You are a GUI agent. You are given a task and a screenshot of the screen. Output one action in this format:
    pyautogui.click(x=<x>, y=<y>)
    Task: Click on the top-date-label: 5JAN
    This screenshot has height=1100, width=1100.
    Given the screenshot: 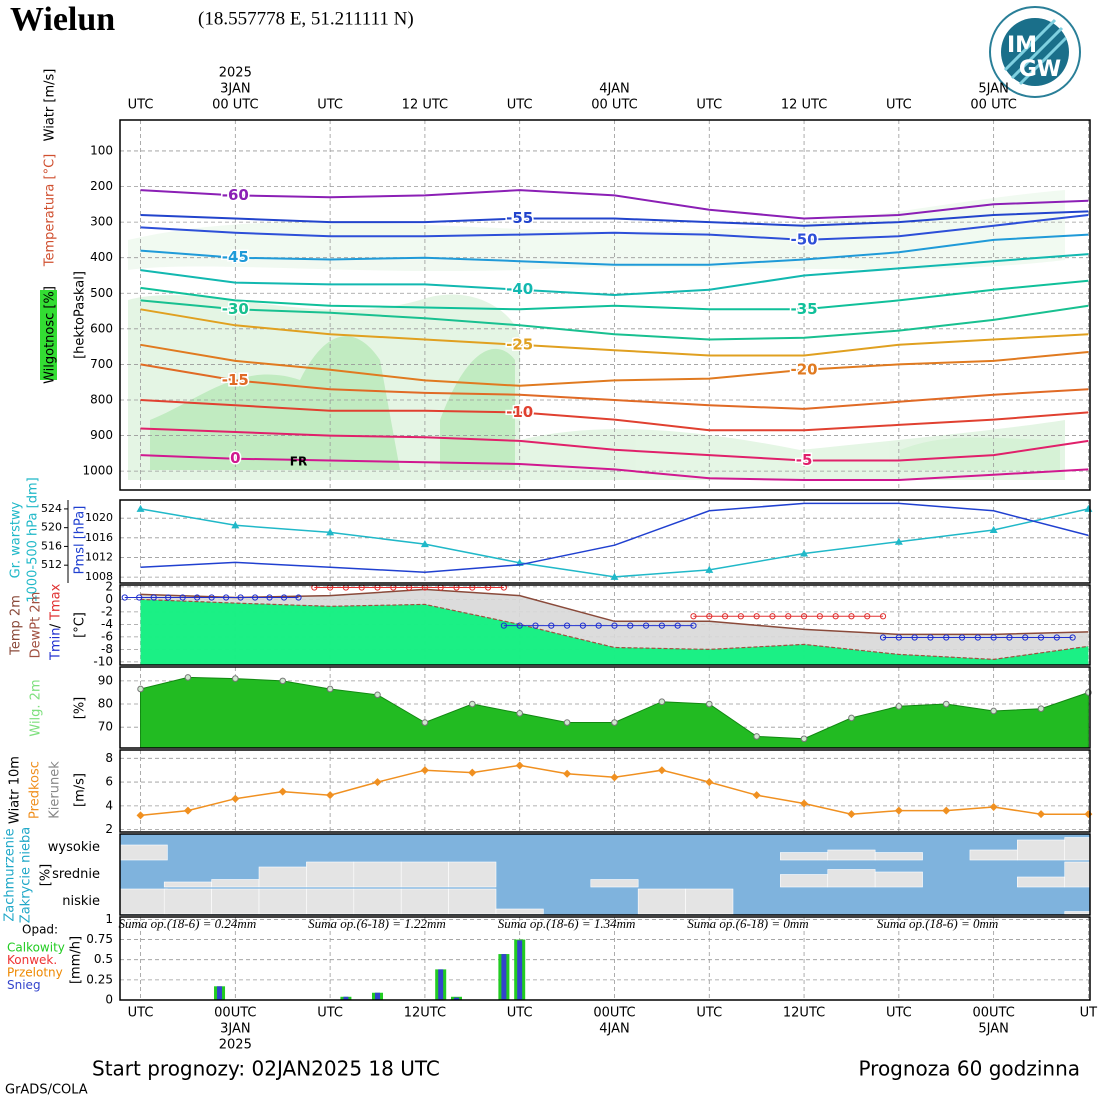 What is the action you would take?
    pyautogui.click(x=993, y=89)
    